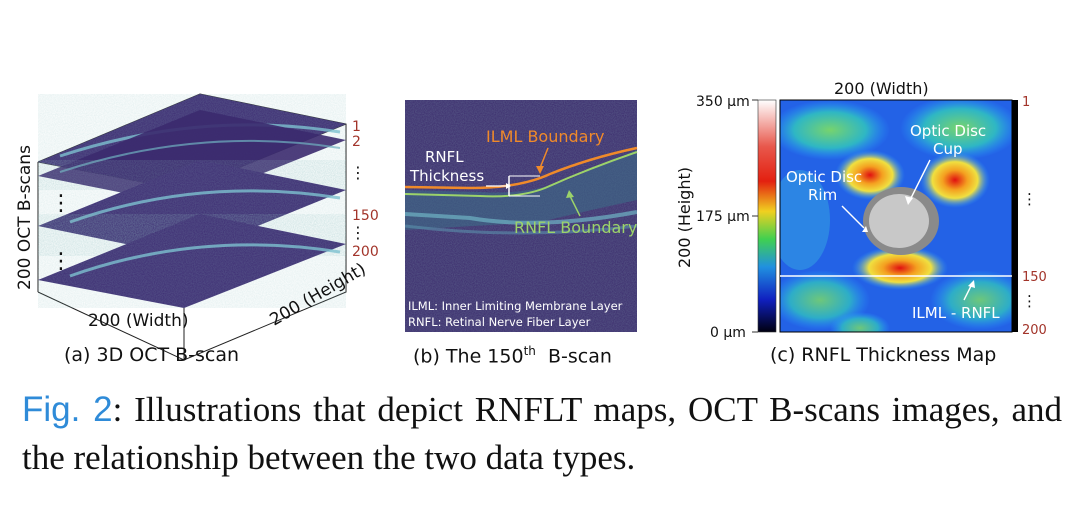 The width and height of the screenshot is (1080, 530). What do you see at coordinates (948, 149) in the screenshot?
I see `cup-label: Cup` at bounding box center [948, 149].